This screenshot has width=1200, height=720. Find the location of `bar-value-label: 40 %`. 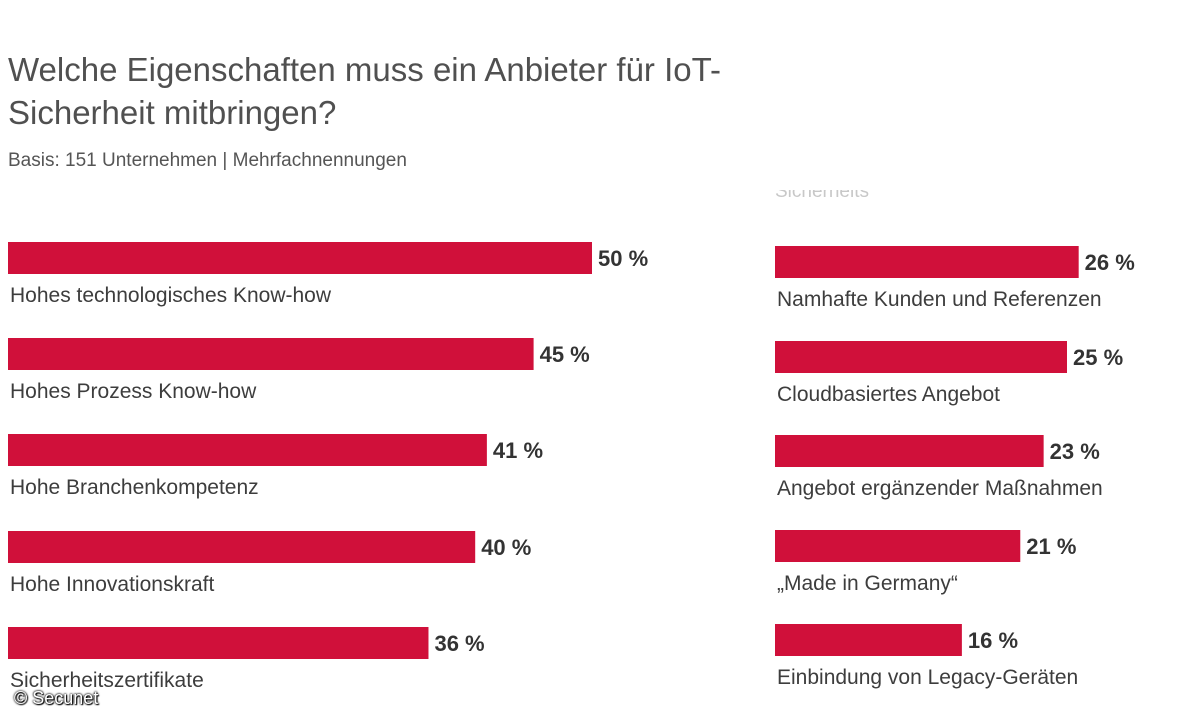

bar-value-label: 40 % is located at coordinates (506, 547).